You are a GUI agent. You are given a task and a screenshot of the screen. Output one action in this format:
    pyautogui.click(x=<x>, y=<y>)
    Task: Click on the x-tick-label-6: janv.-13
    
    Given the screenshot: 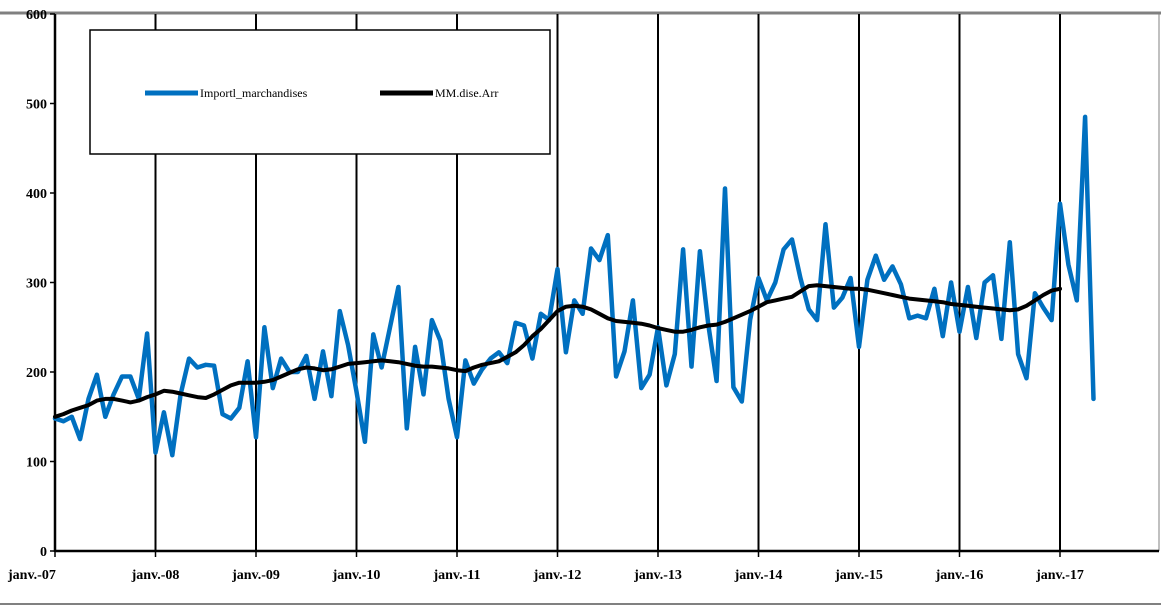 What is the action you would take?
    pyautogui.click(x=657, y=575)
    